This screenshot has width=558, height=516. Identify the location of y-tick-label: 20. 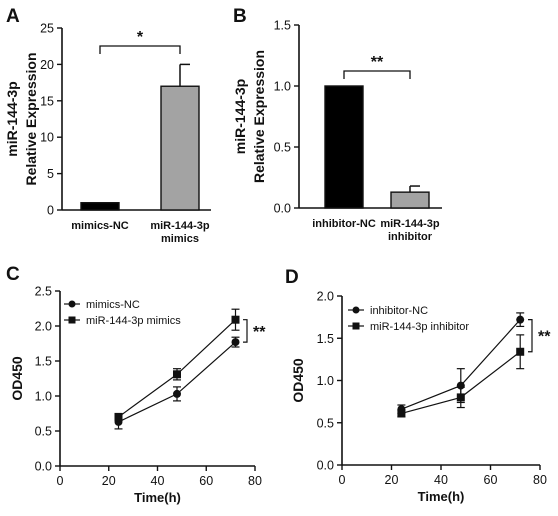
(47, 65).